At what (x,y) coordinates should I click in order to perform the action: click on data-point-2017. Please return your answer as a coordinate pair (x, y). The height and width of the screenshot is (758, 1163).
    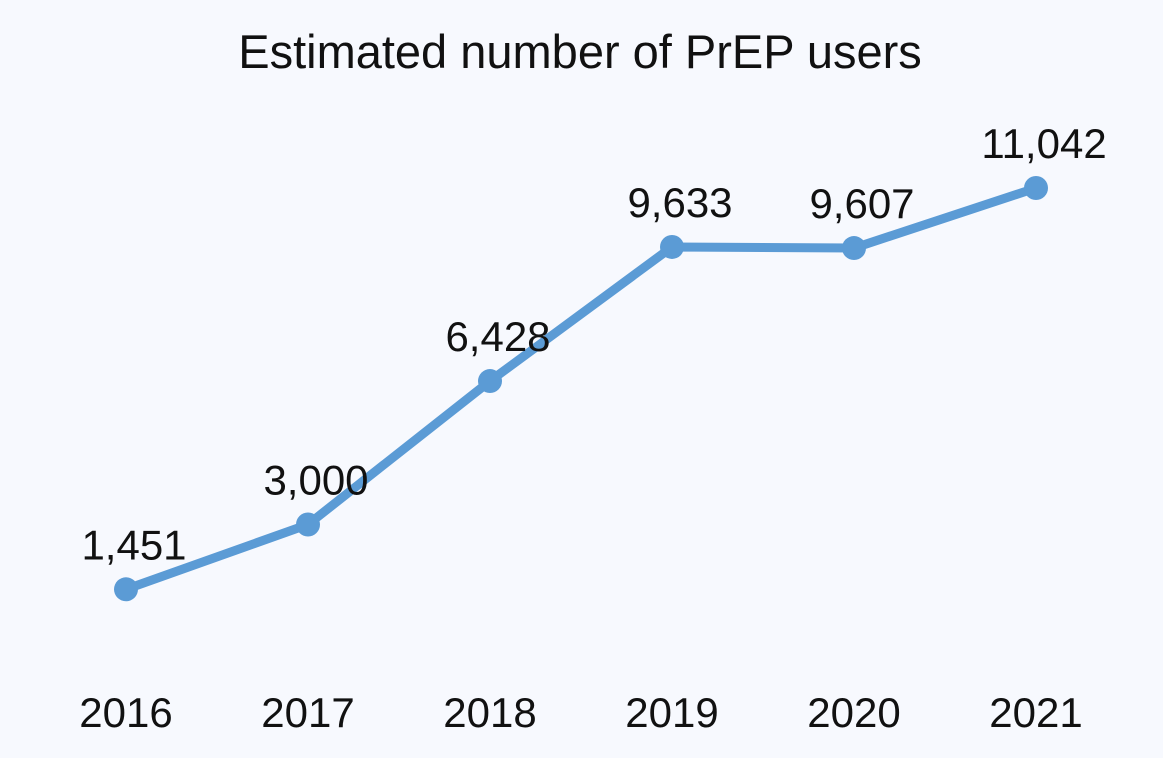
    Looking at the image, I should click on (308, 524).